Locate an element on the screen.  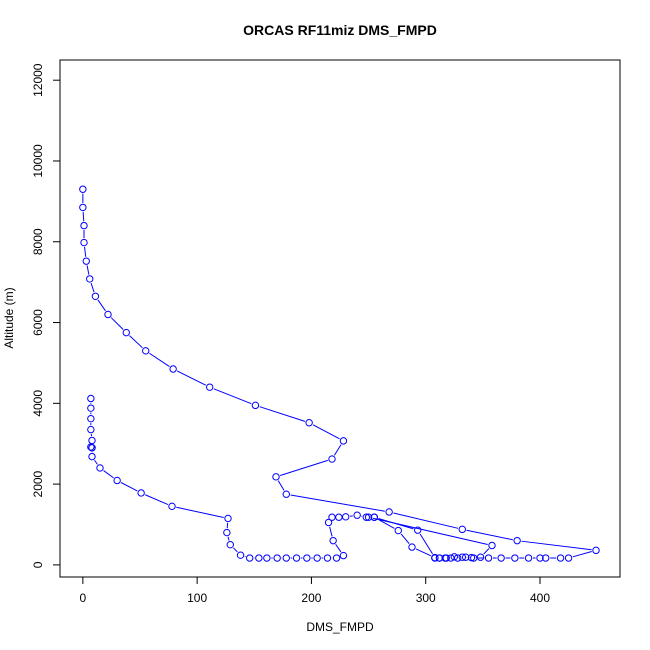
y-tick-label: 8000 is located at coordinates (38, 241).